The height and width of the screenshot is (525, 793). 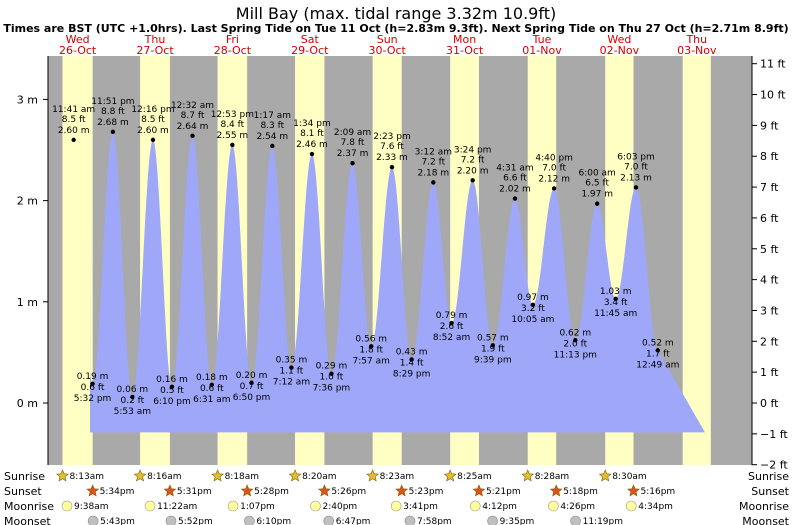 What do you see at coordinates (657, 365) in the screenshot?
I see `low-tide-time: 12:49 am` at bounding box center [657, 365].